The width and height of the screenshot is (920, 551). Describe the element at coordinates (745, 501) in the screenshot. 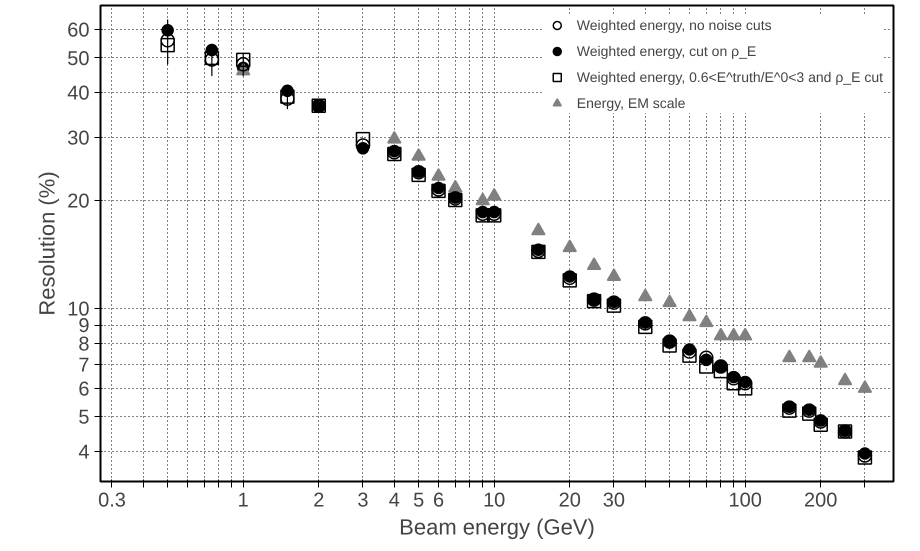

I see `x-tick-label: 100` at that location.